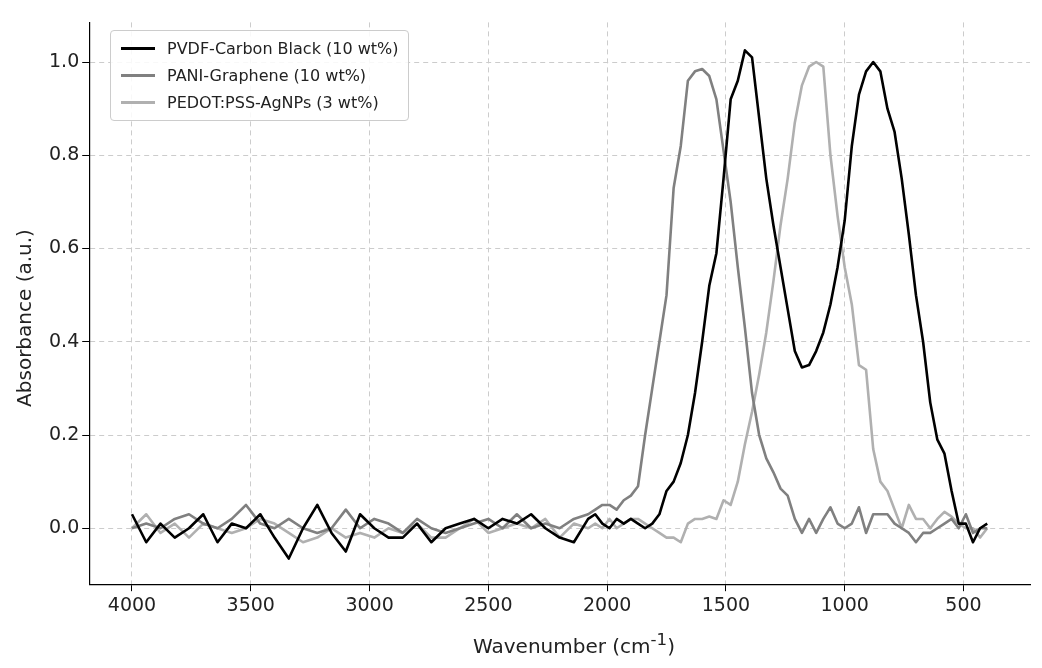 The image size is (1042, 668). What do you see at coordinates (132, 603) in the screenshot?
I see `x-tick-label: 4000` at bounding box center [132, 603].